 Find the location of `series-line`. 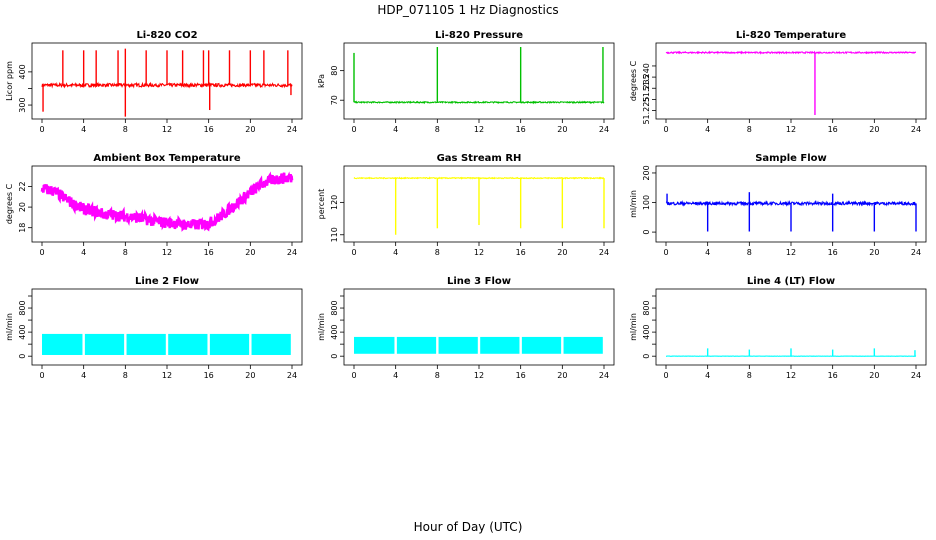

series-line is located at coordinates (790, 52).